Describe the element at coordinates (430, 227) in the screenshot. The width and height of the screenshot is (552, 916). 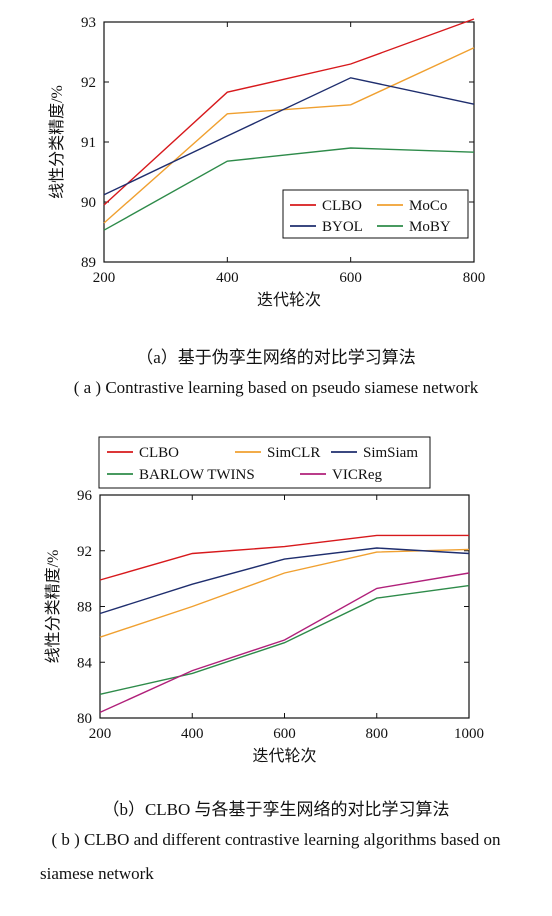
I see `legend-label: MoBY` at that location.